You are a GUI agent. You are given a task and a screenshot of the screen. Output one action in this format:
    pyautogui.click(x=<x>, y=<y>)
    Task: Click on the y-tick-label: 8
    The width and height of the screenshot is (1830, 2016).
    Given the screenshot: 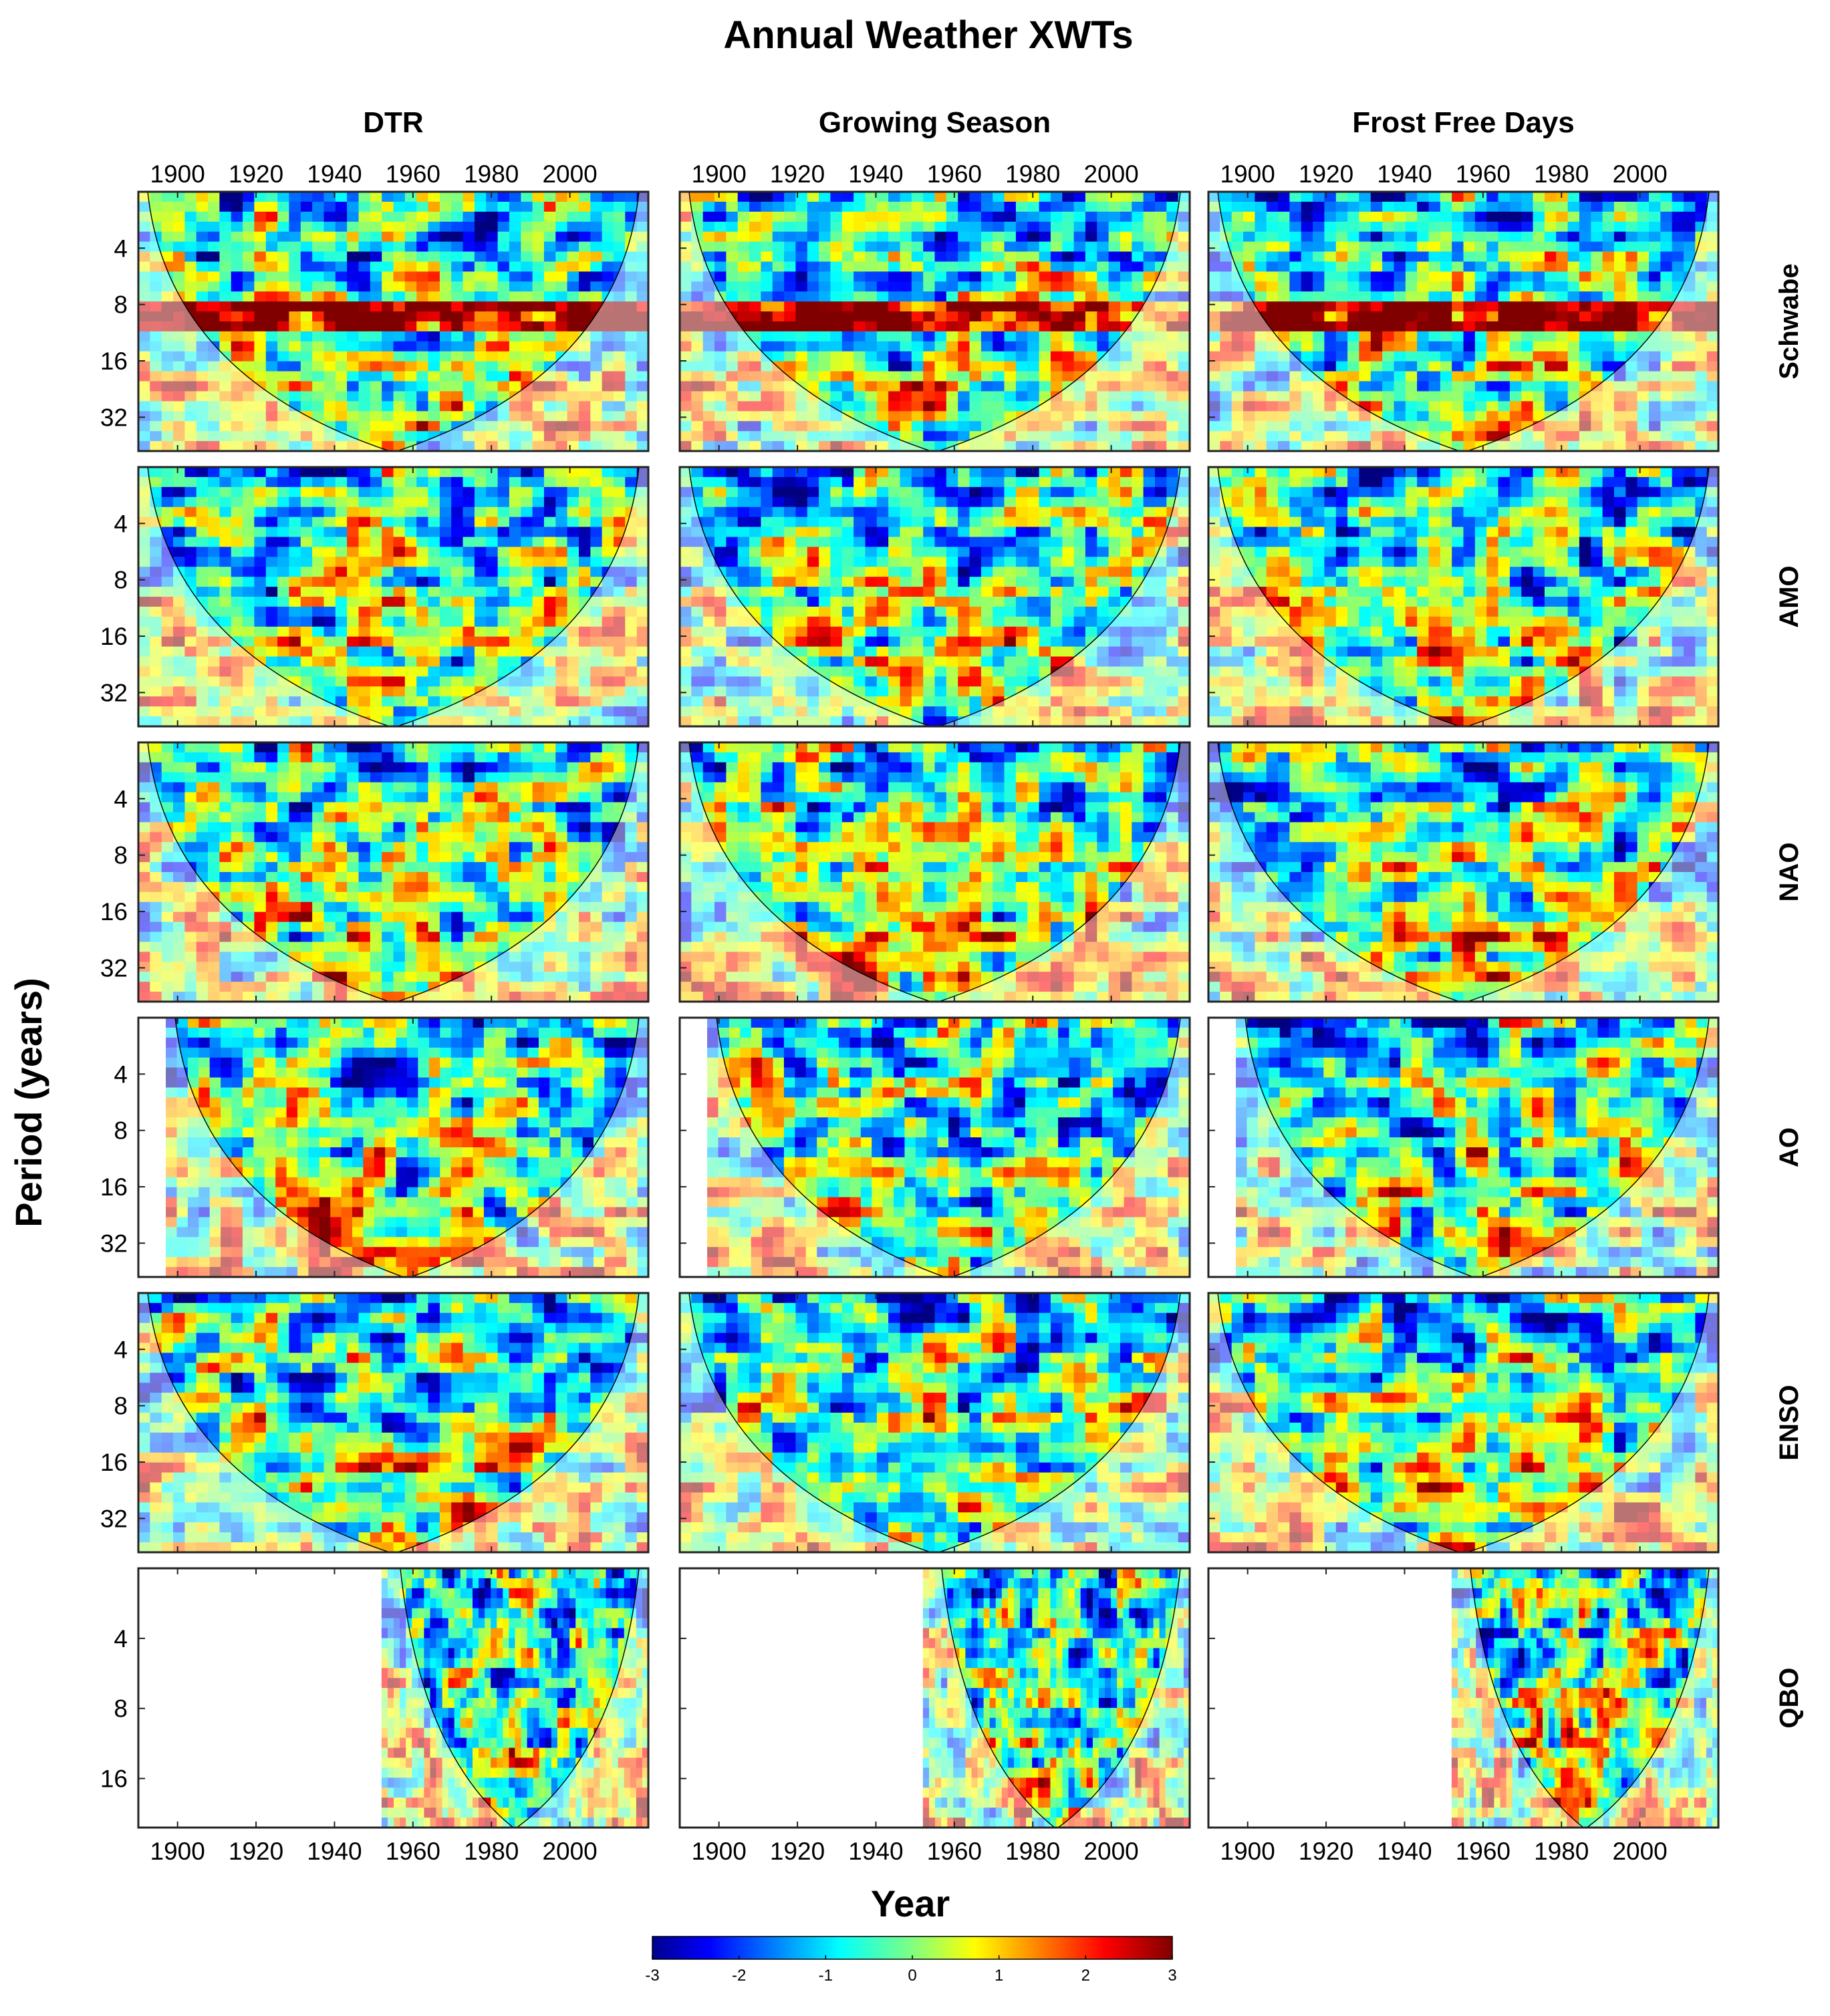 What is the action you would take?
    pyautogui.click(x=121, y=580)
    